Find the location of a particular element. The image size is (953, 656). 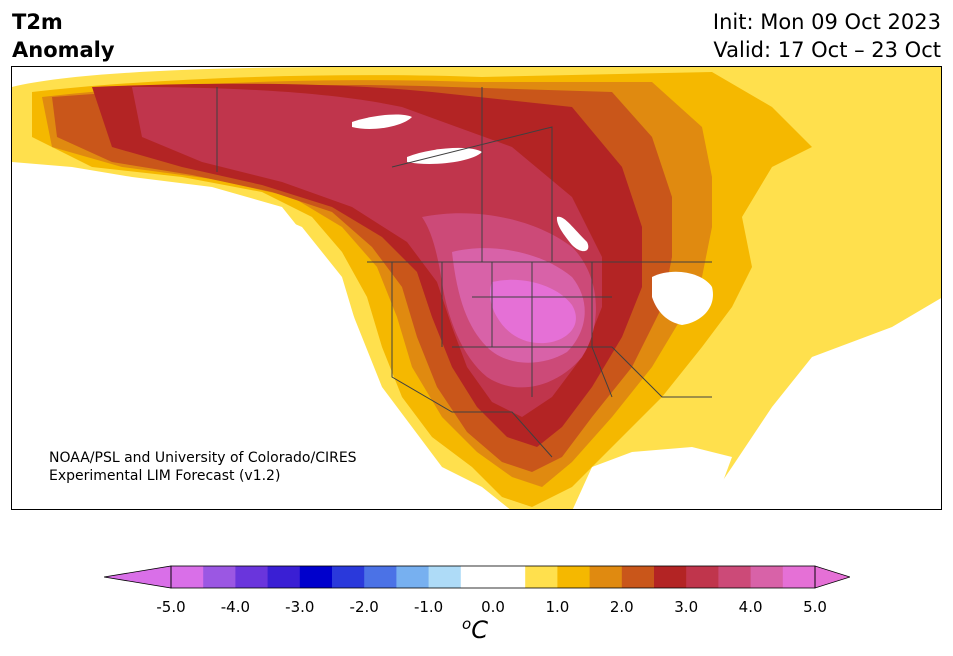

init-date: Init: Mon 09 Oct 2023 is located at coordinates (826, 22).